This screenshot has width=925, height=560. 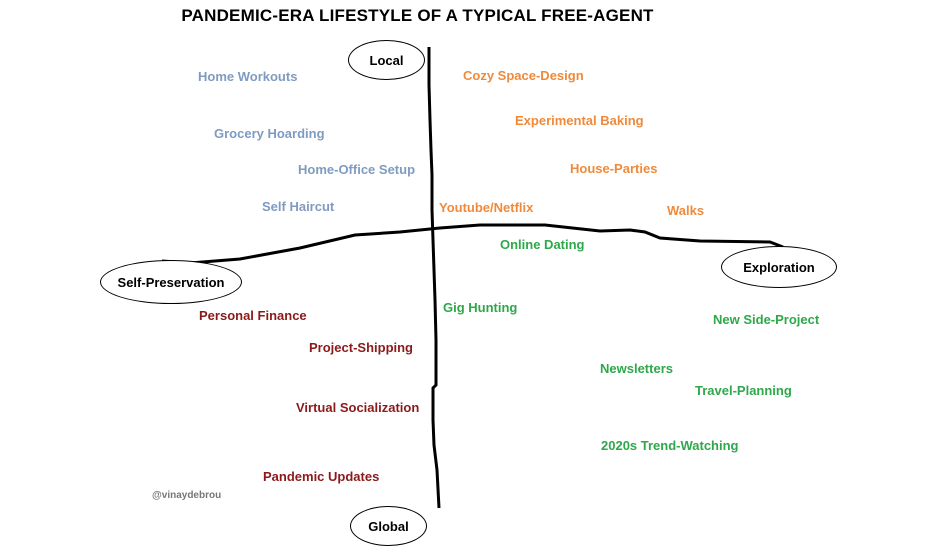 What do you see at coordinates (486, 207) in the screenshot?
I see `item-youtube-netflix: Youtube/Netflix` at bounding box center [486, 207].